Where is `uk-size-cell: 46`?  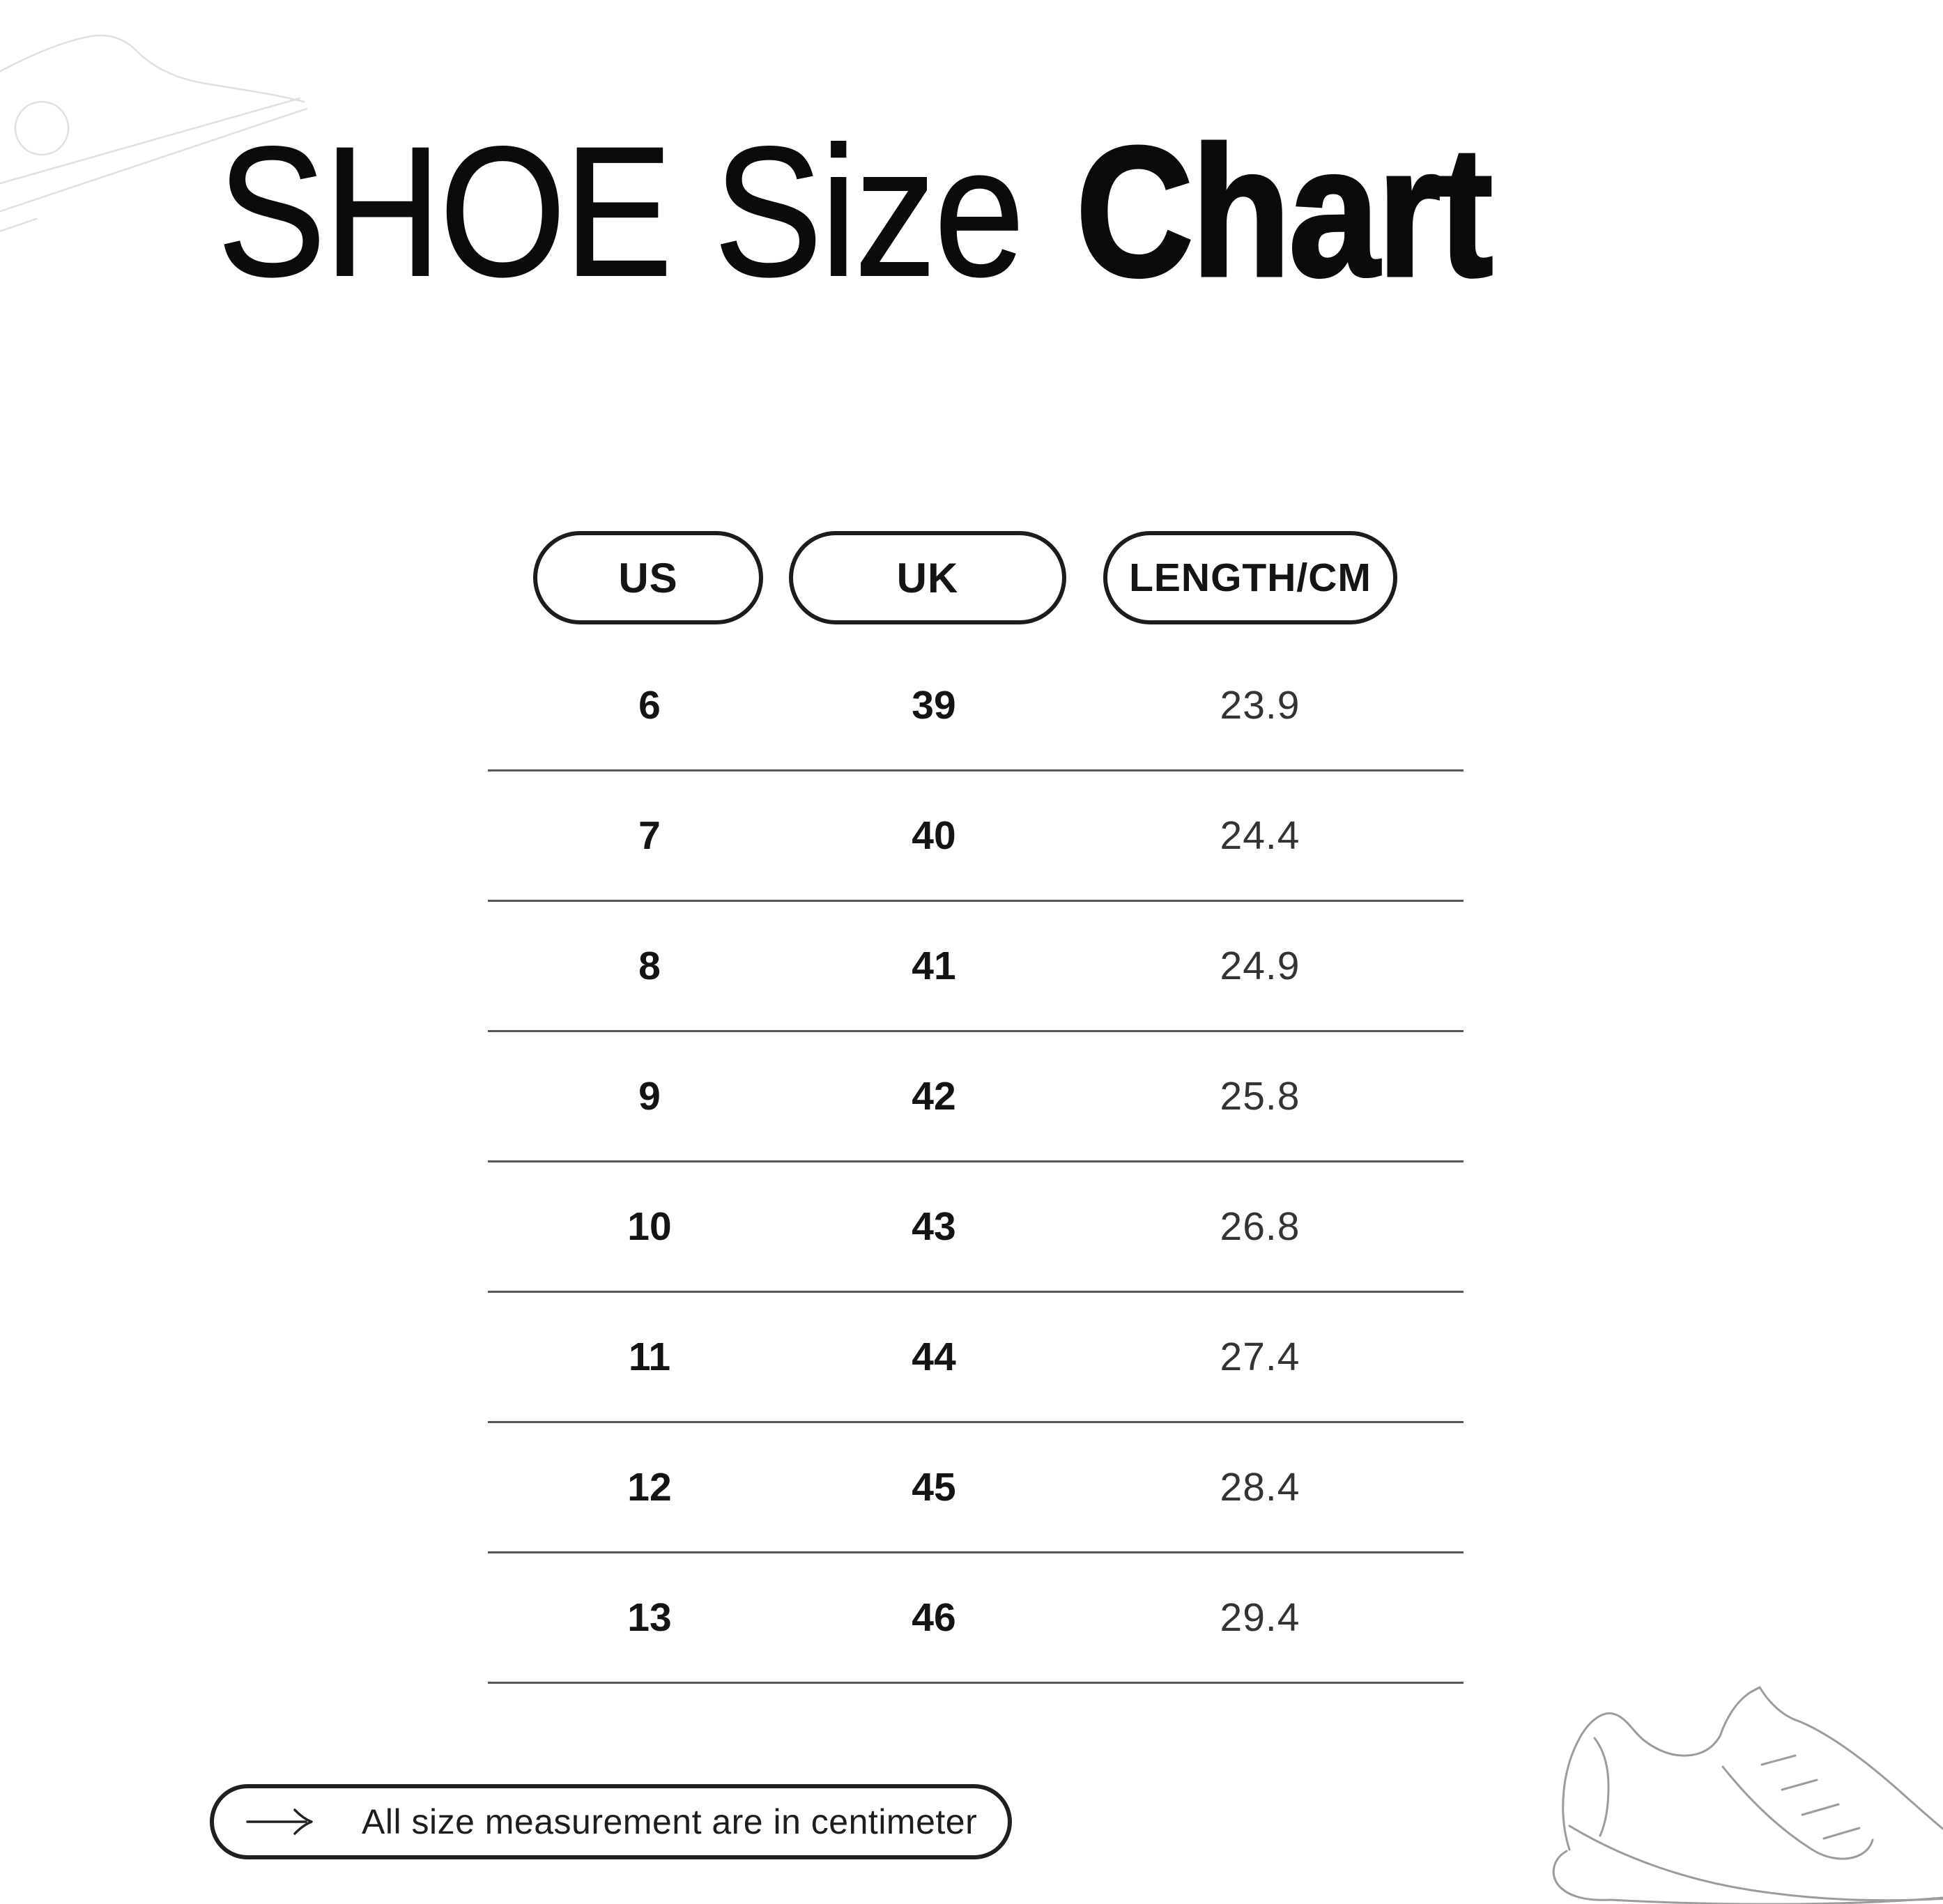 uk-size-cell: 46 is located at coordinates (934, 1618).